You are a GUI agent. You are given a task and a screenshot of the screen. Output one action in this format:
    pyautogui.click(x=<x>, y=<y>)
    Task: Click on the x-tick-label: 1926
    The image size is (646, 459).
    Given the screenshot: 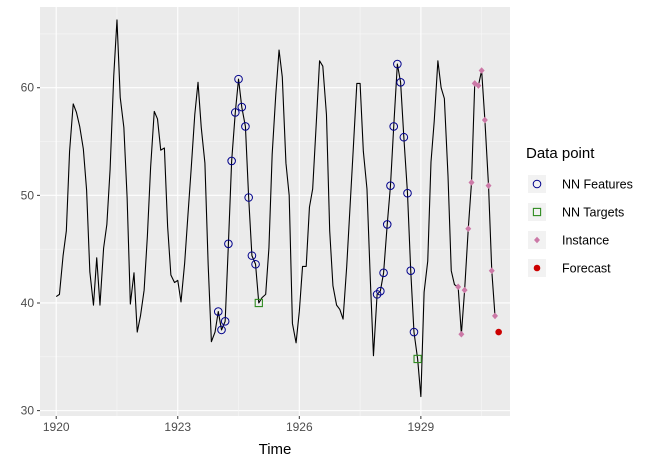 What is the action you would take?
    pyautogui.click(x=299, y=427)
    